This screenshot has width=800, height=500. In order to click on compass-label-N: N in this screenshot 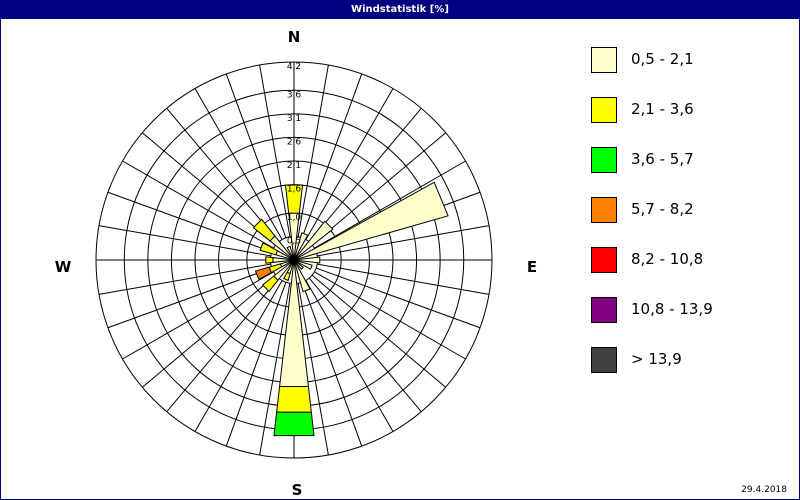, I will do `click(294, 37)`.